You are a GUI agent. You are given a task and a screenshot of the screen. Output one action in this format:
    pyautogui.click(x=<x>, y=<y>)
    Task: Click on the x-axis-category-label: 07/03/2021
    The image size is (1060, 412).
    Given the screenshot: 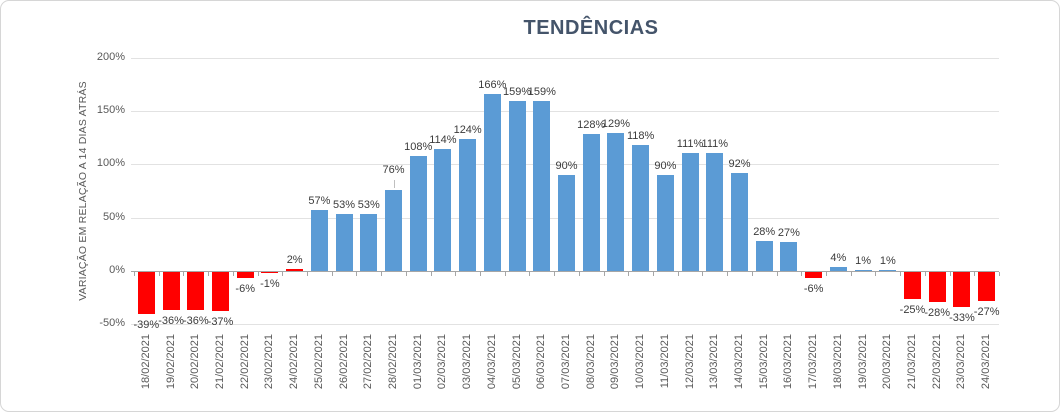 What is the action you would take?
    pyautogui.click(x=566, y=362)
    